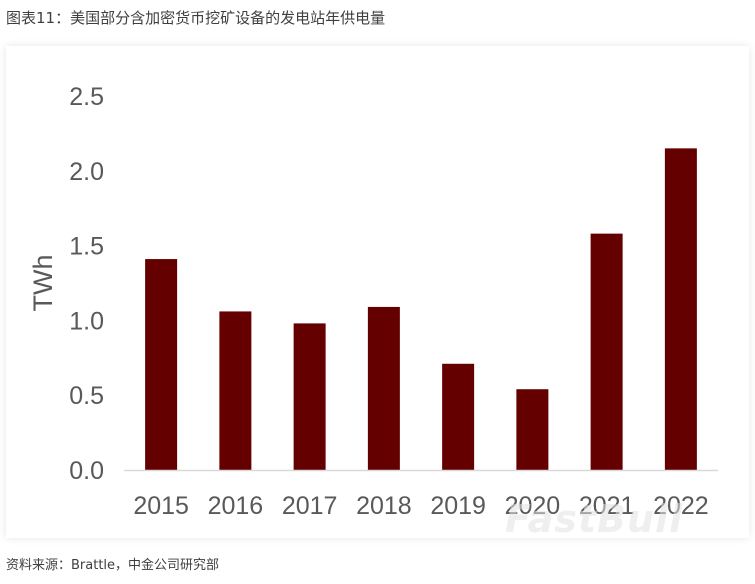 This screenshot has height=584, width=755. What do you see at coordinates (86, 321) in the screenshot?
I see `y-tick-label: 1.0` at bounding box center [86, 321].